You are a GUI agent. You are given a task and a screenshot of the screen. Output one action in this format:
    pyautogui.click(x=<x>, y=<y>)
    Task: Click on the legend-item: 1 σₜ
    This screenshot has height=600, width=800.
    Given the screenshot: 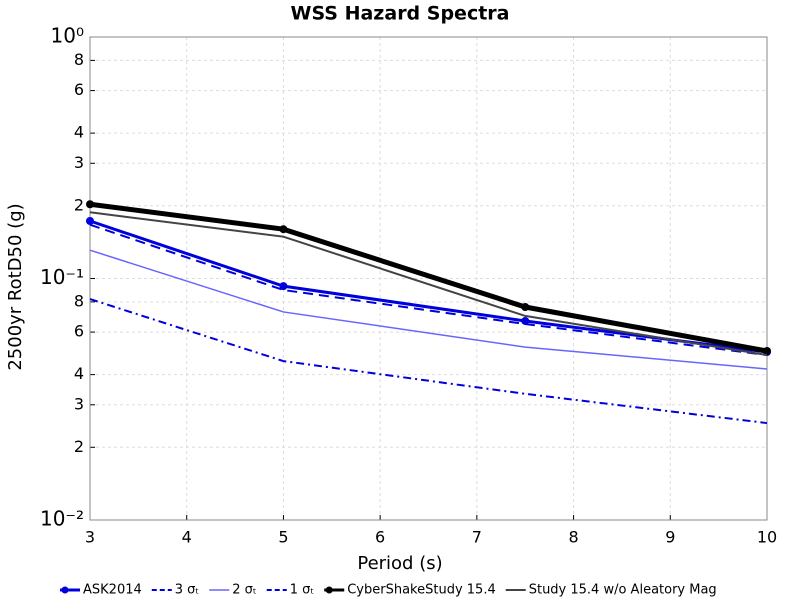 What is the action you would take?
    pyautogui.click(x=290, y=590)
    